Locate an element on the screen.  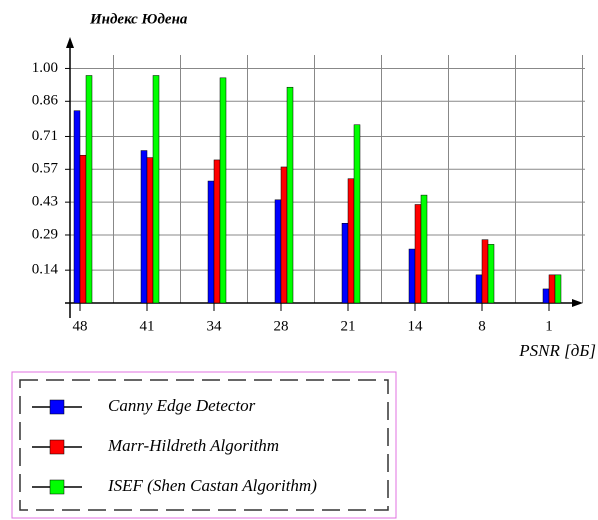
y-tick-label: 1.00 is located at coordinates (45, 68).